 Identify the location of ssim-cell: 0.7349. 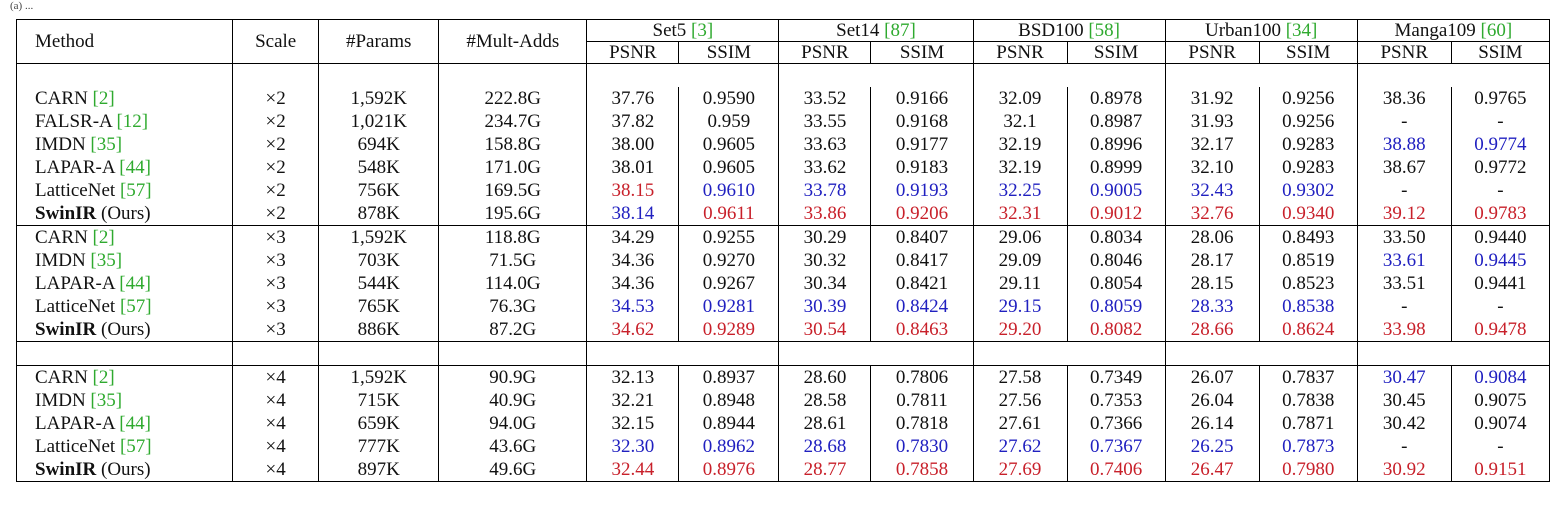
(1116, 377).